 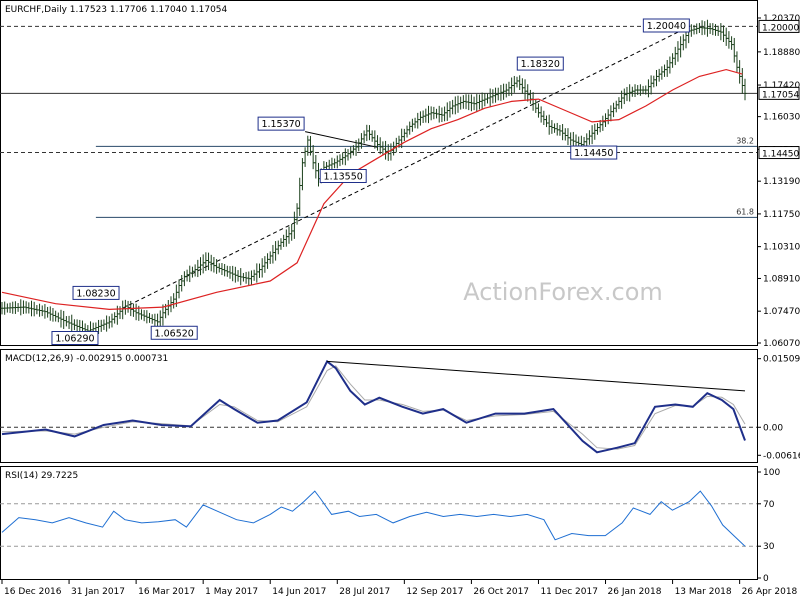 I want to click on rsi-layer, so click(x=378, y=518).